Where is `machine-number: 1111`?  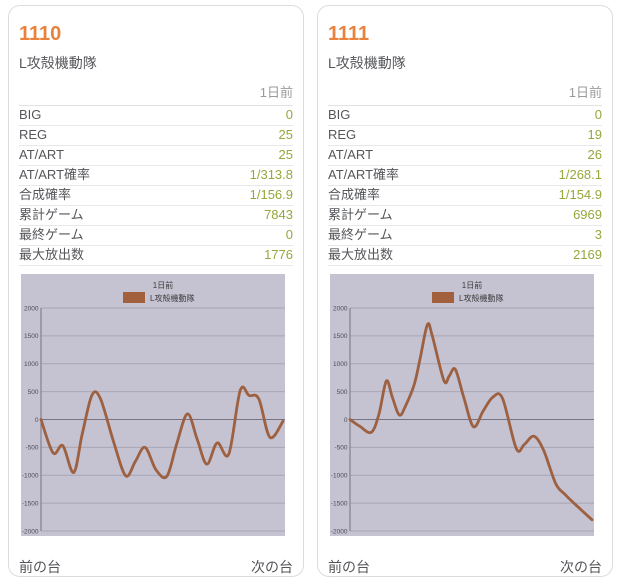 machine-number: 1111 is located at coordinates (349, 34).